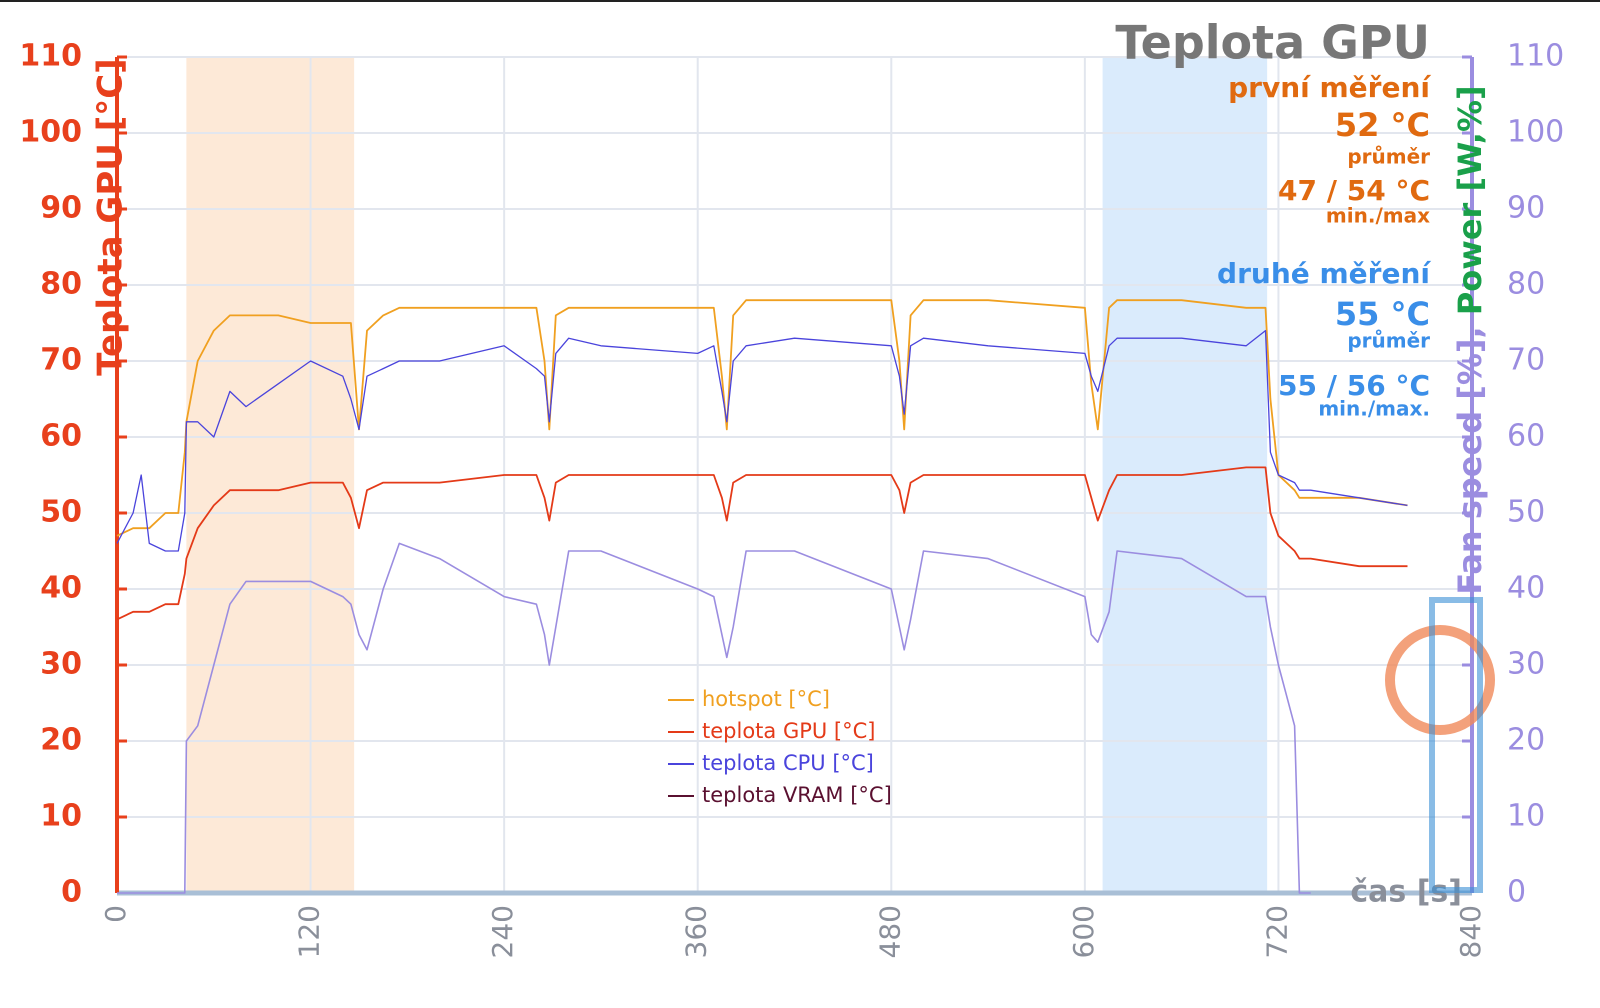 The width and height of the screenshot is (1600, 1008). I want to click on y2-tick-label: 40, so click(1526, 588).